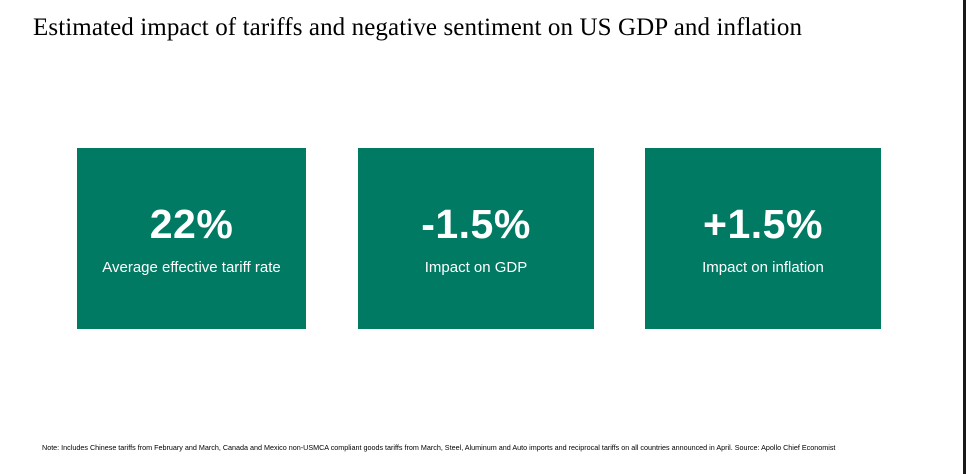 The height and width of the screenshot is (474, 966). What do you see at coordinates (476, 224) in the screenshot?
I see `gdp-impact-value: -1.5%` at bounding box center [476, 224].